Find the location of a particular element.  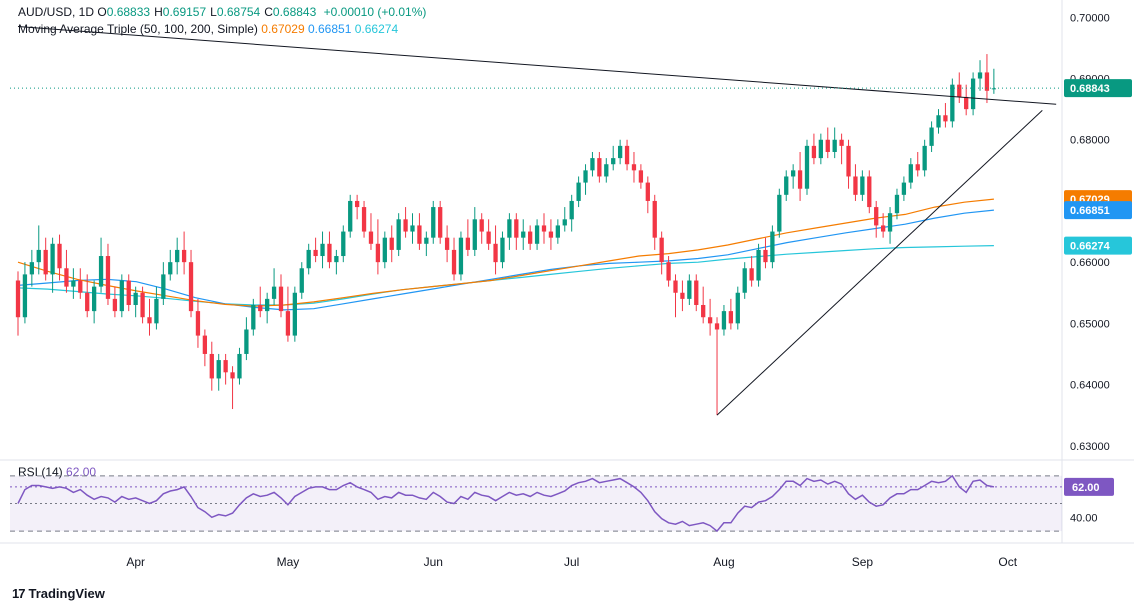

rsi-line is located at coordinates (506, 503).